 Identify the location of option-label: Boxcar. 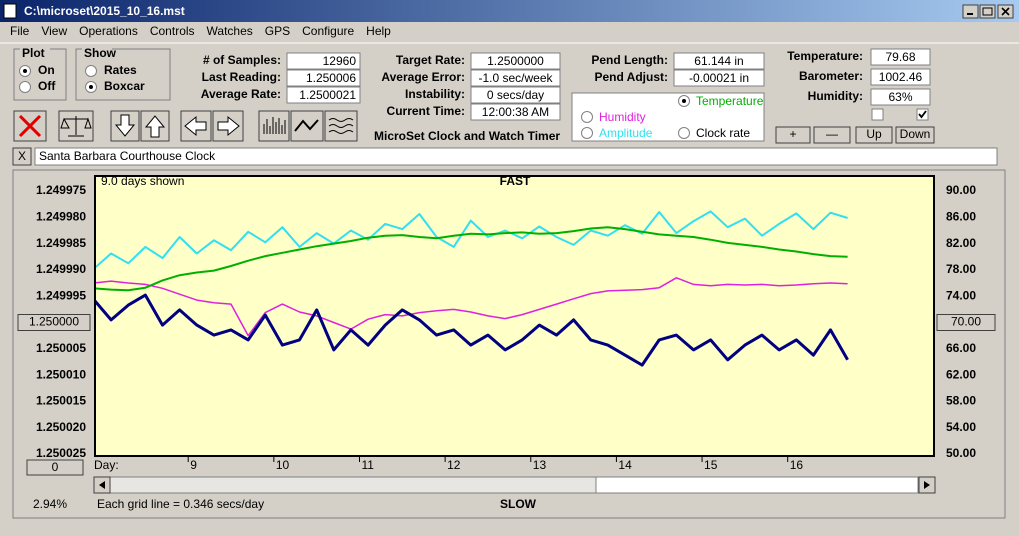
(124, 86).